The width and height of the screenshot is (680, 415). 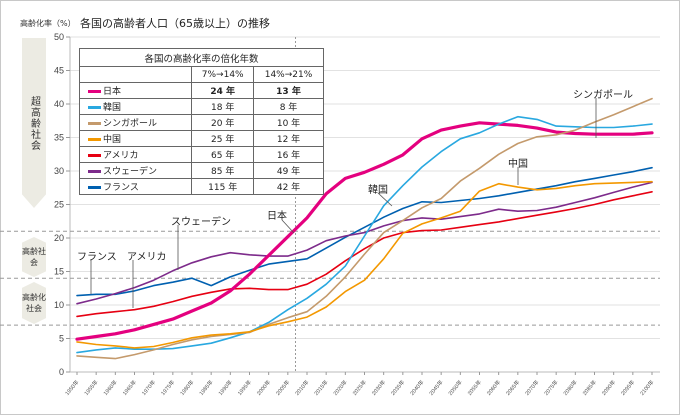 What do you see at coordinates (121, 188) in the screenshot?
I see `country-name: フランス` at bounding box center [121, 188].